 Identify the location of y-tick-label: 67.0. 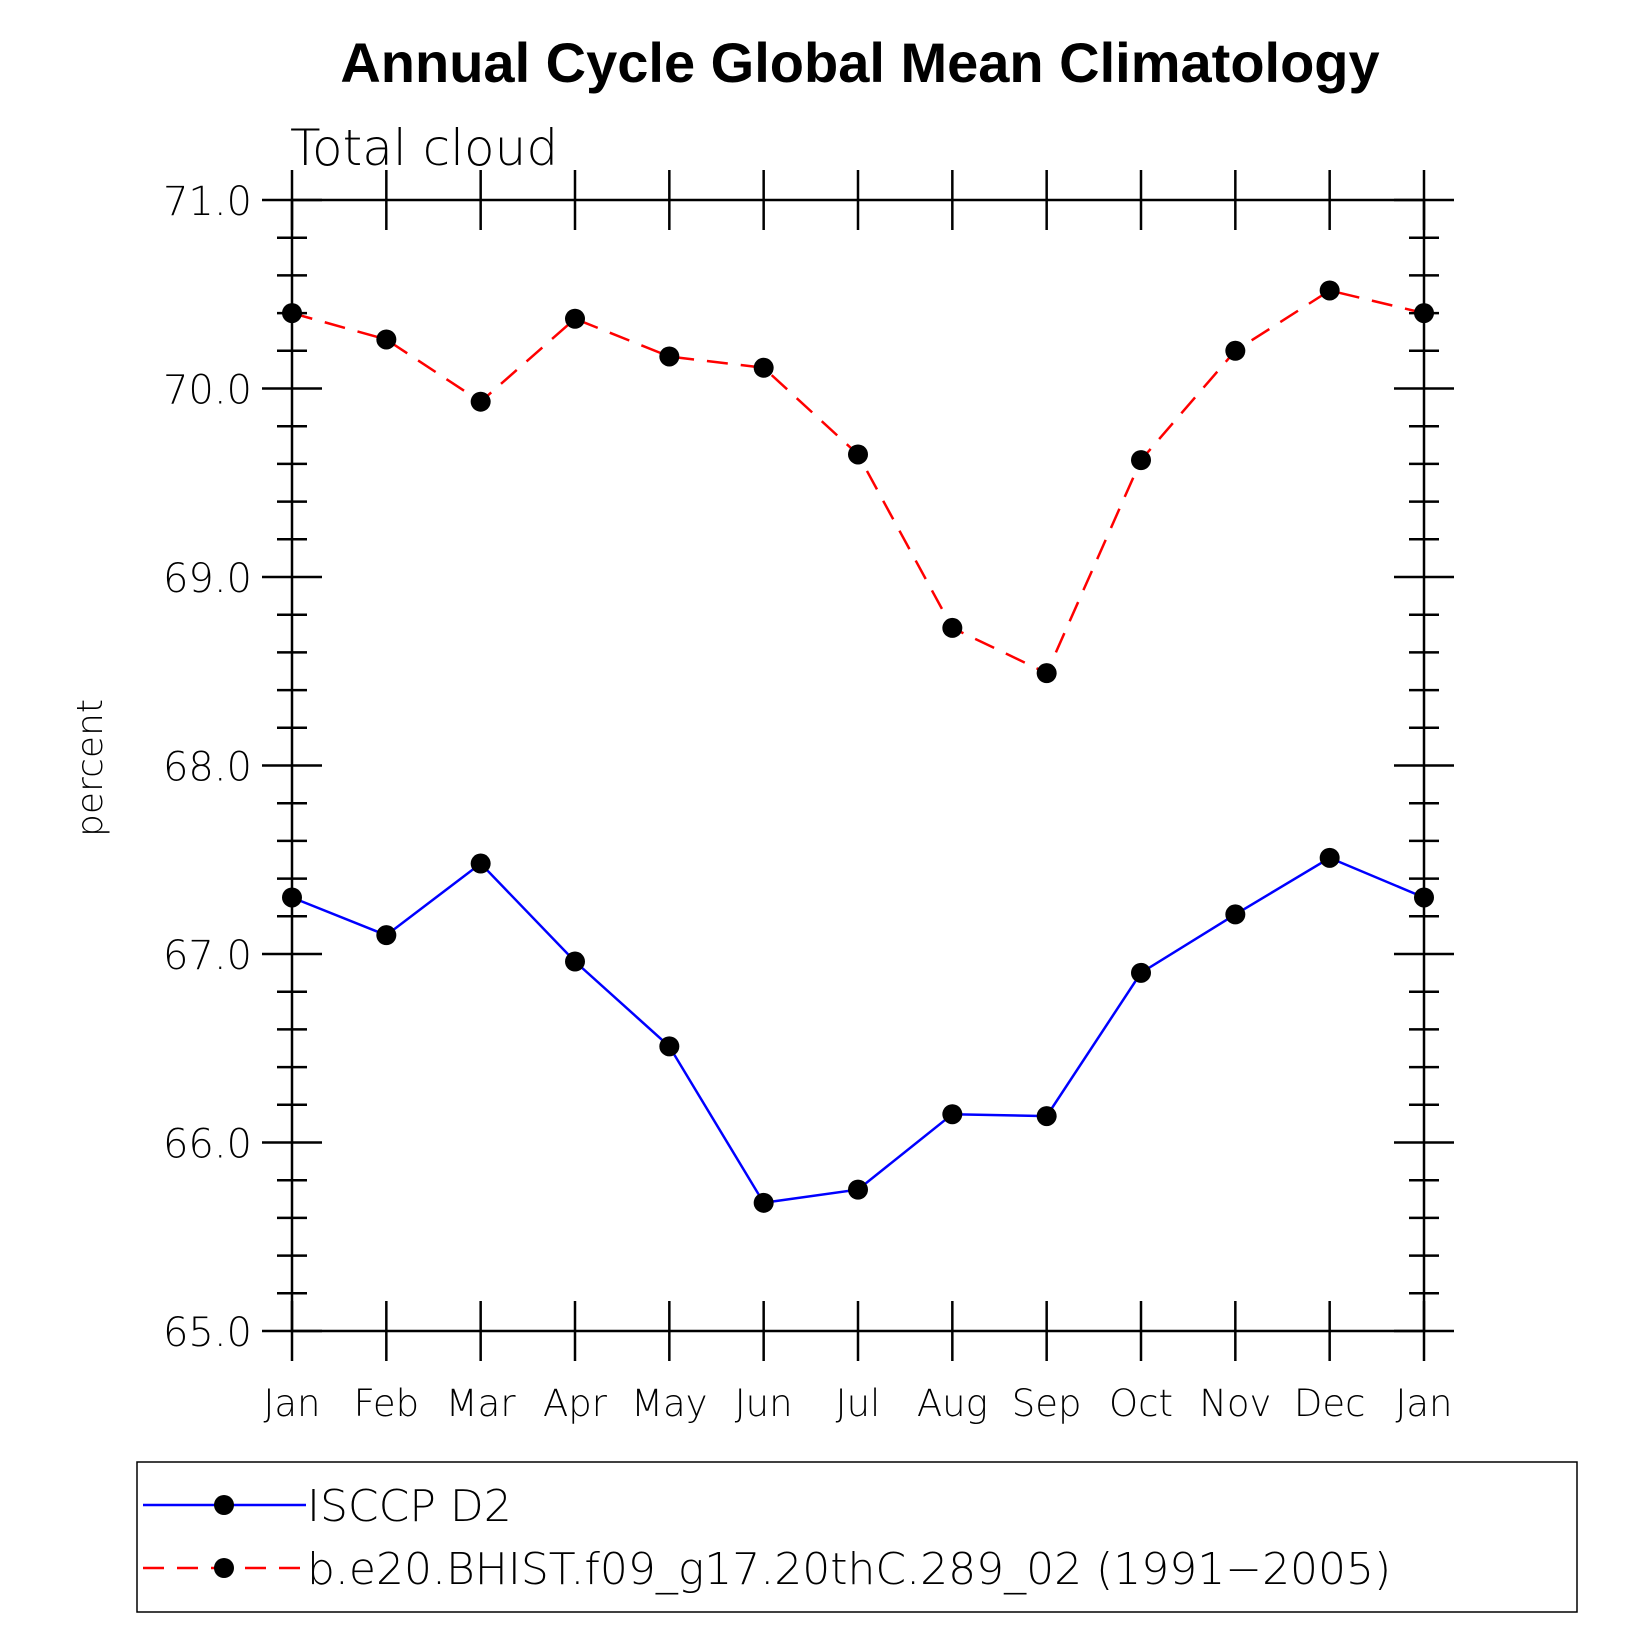
(207, 956).